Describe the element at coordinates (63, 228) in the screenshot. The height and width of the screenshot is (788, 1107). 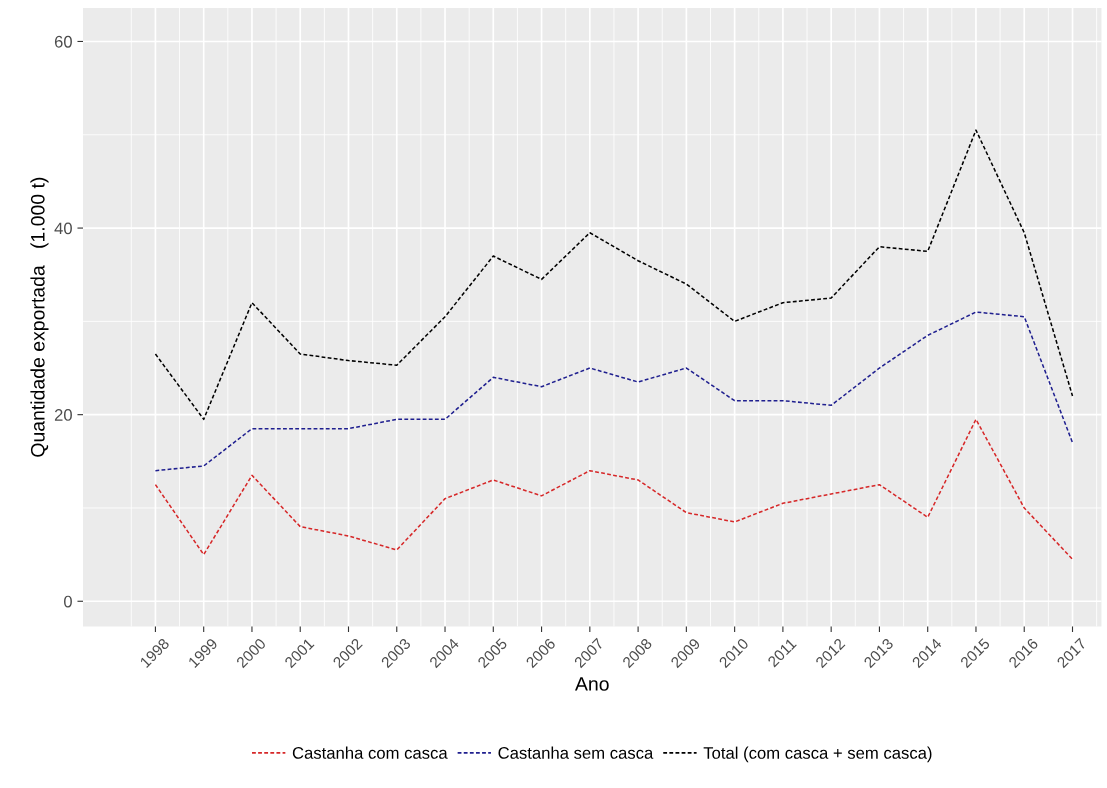
I see `y-tick-label: 40` at that location.